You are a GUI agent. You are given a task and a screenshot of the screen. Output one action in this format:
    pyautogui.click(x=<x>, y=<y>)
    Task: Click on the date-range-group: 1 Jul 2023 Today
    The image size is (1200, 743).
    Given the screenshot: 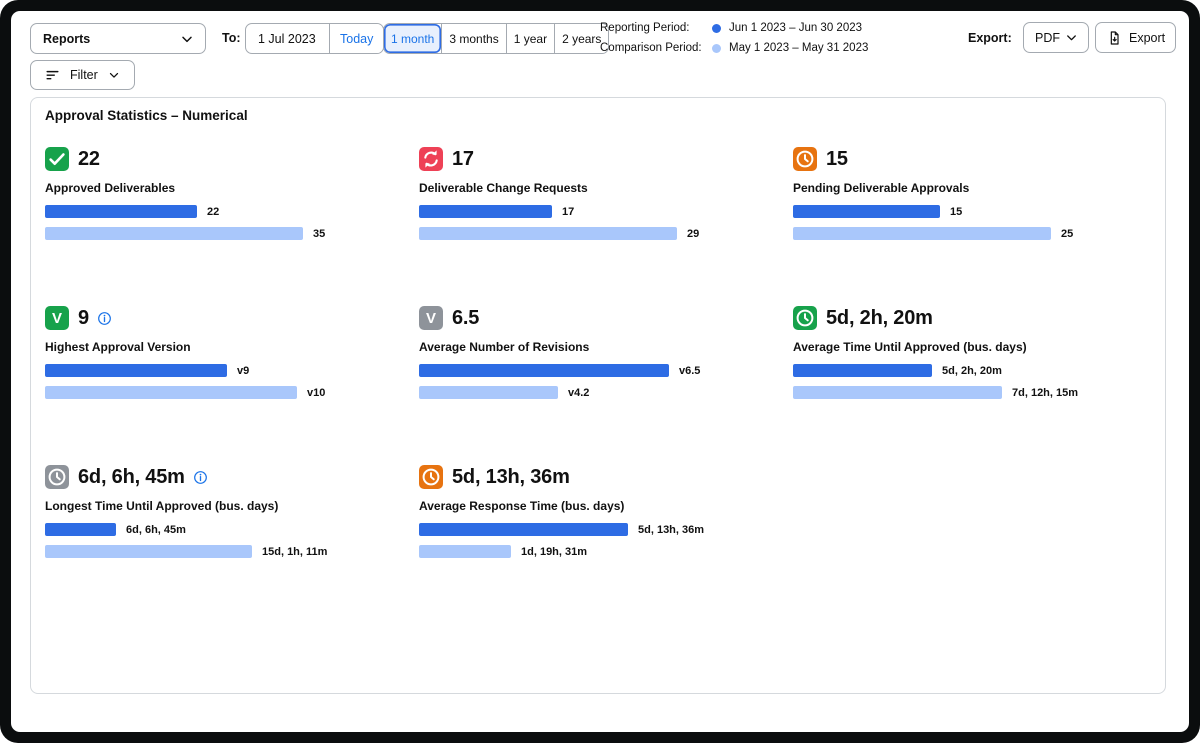 What is the action you would take?
    pyautogui.click(x=315, y=38)
    